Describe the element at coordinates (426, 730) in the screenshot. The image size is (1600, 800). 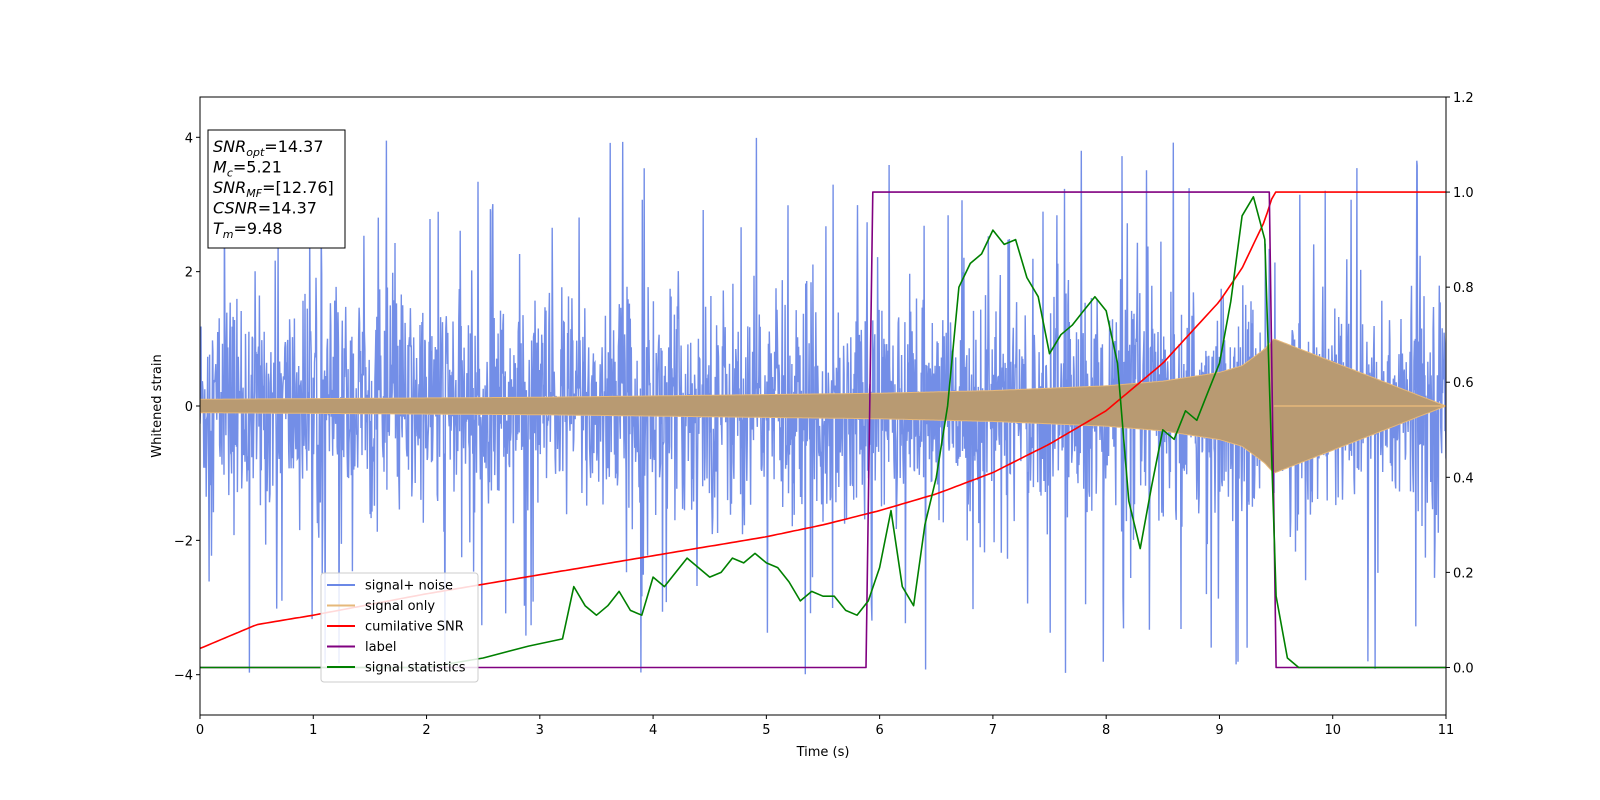
I see `x-tick-label: 2` at that location.